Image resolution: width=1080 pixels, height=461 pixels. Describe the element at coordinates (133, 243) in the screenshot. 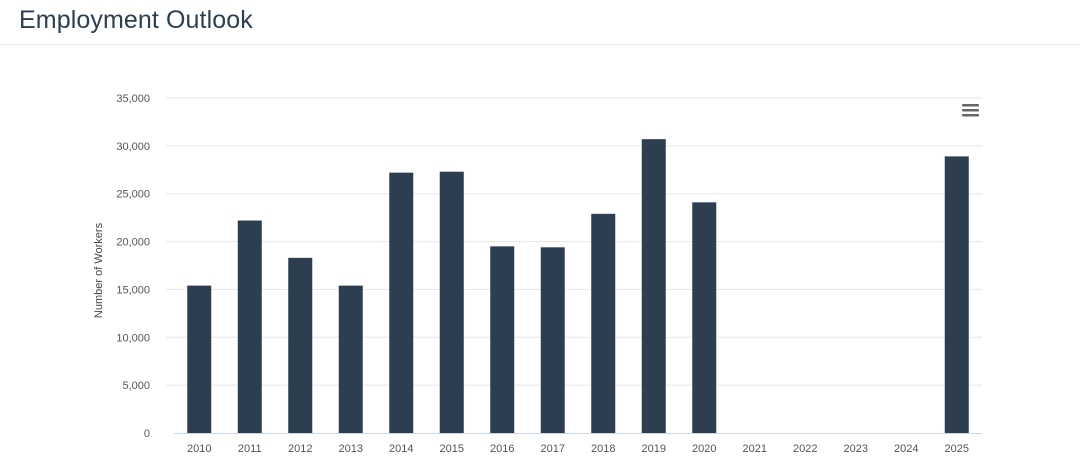

I see `y-tick-label: 20,000` at that location.